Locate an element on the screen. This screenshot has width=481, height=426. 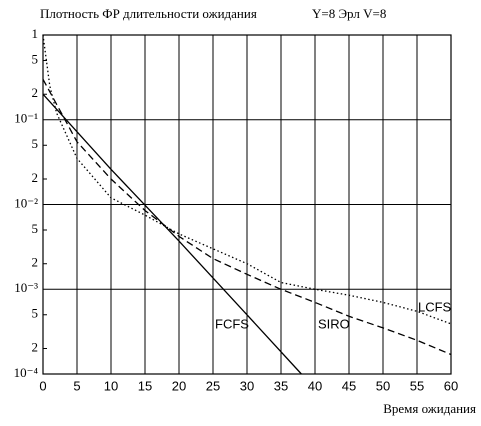
series-label: SIRO is located at coordinates (334, 323).